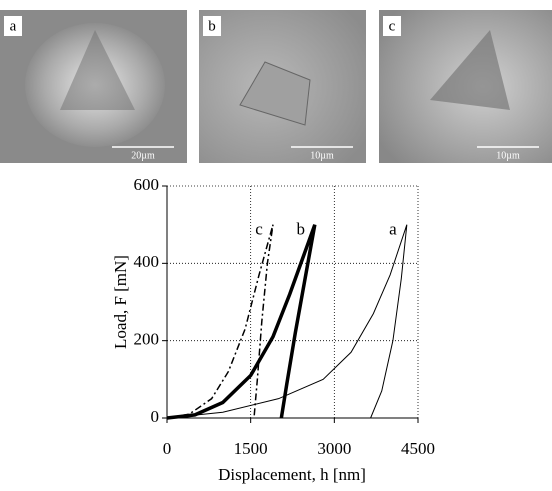  I want to click on scale-label: 20µm, so click(143, 155).